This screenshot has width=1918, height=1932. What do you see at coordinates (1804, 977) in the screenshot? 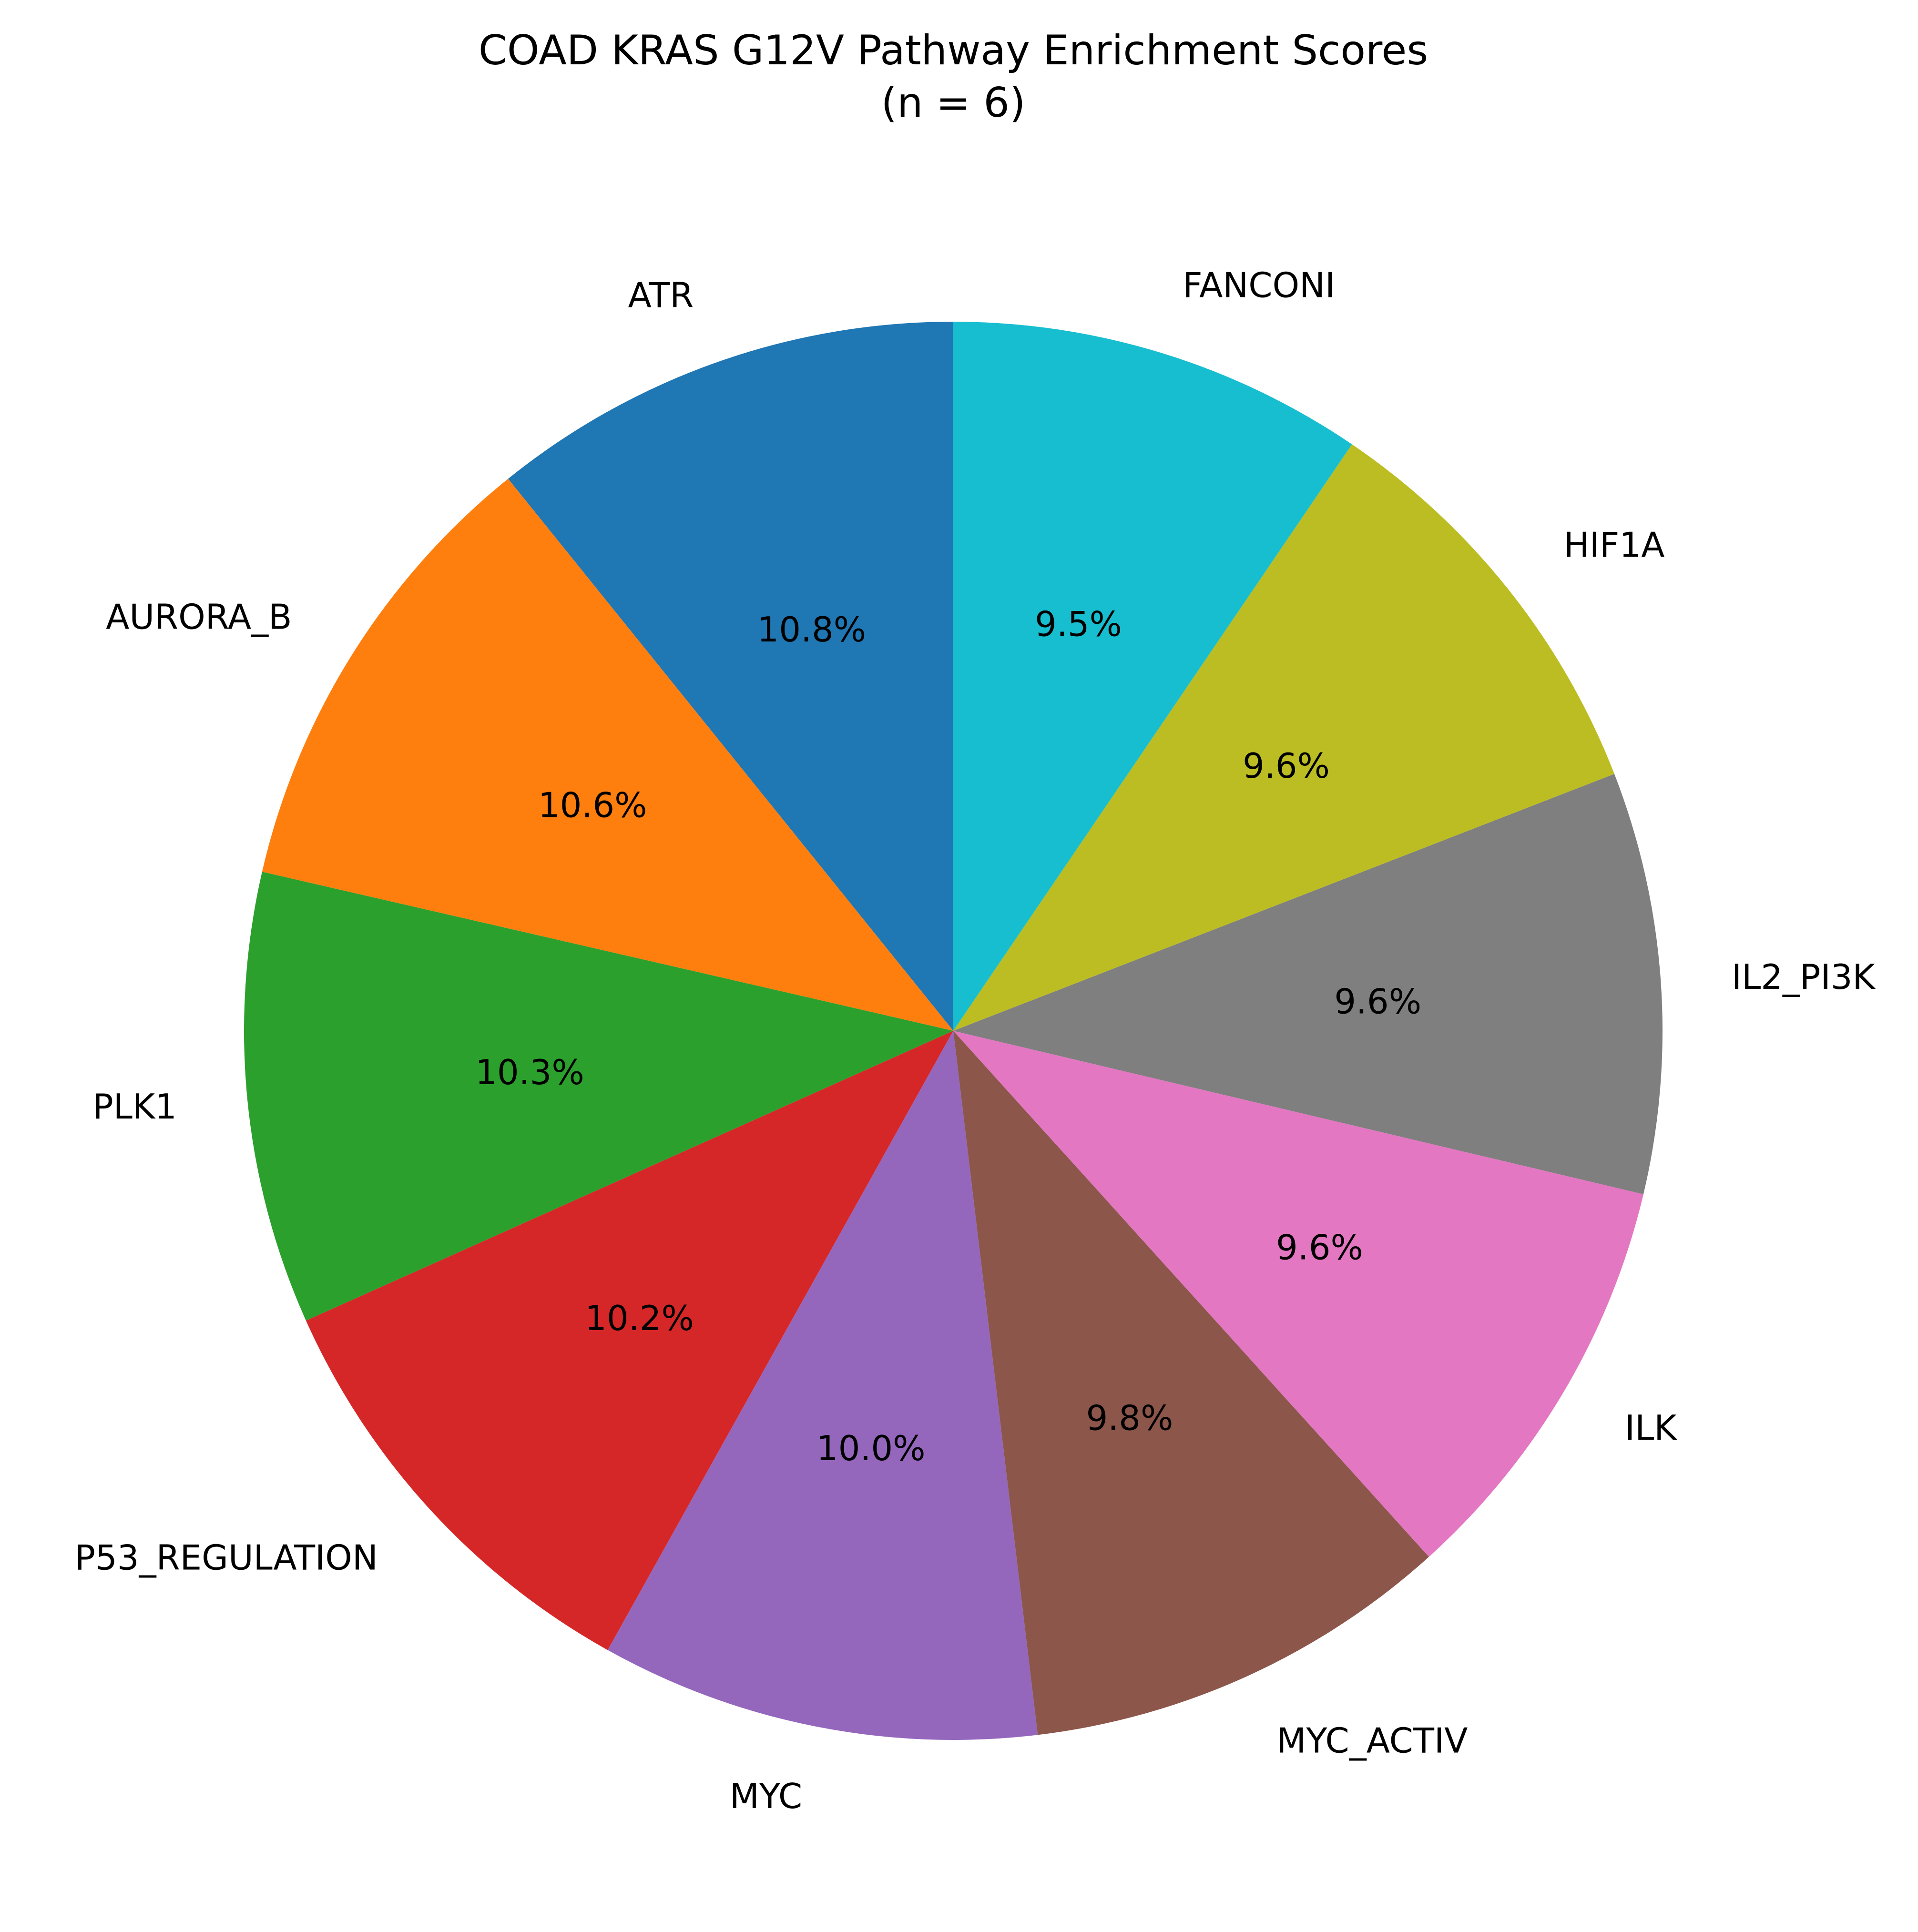
I see `slice-category-label: IL2_PI3K` at bounding box center [1804, 977].